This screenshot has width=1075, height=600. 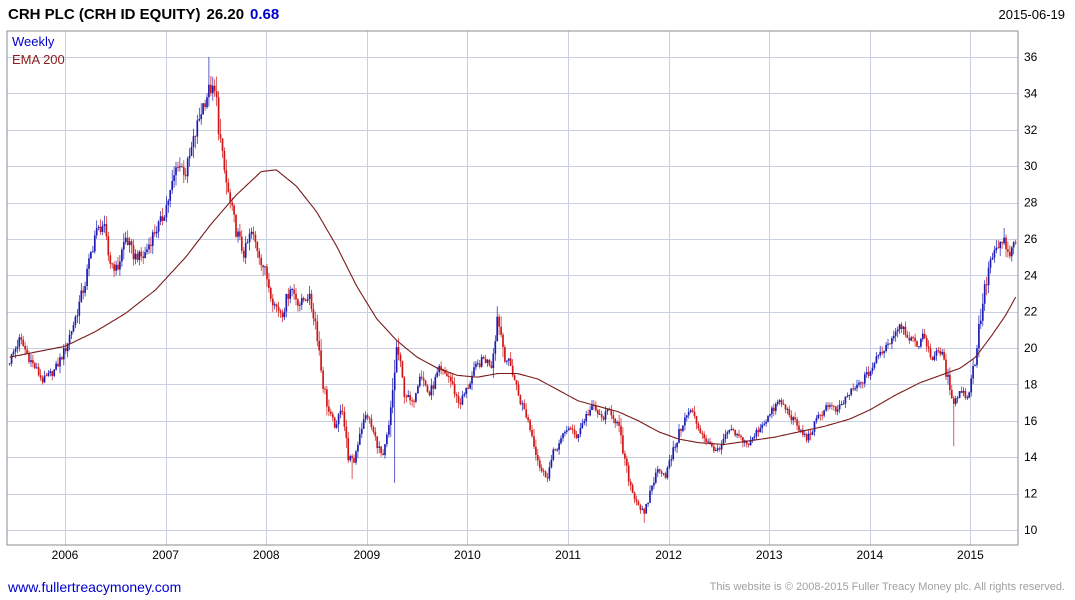 I want to click on svg-text: 36, so click(x=1031, y=57).